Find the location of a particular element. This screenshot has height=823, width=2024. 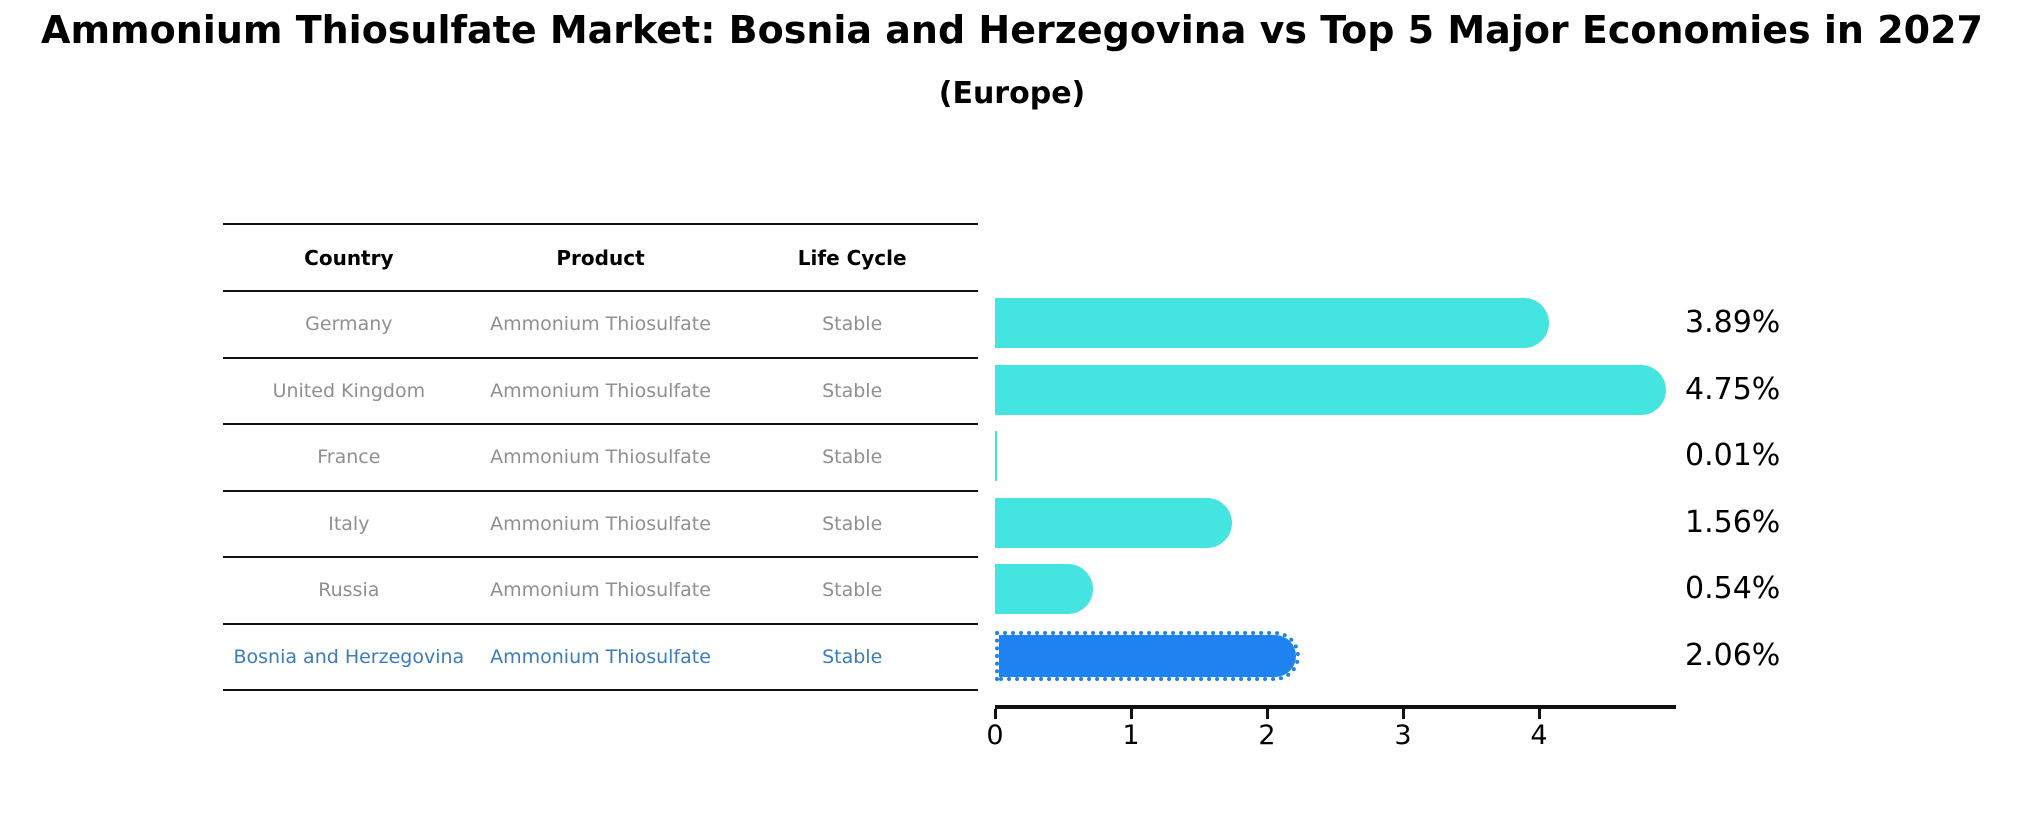

bar-france is located at coordinates (996, 456).